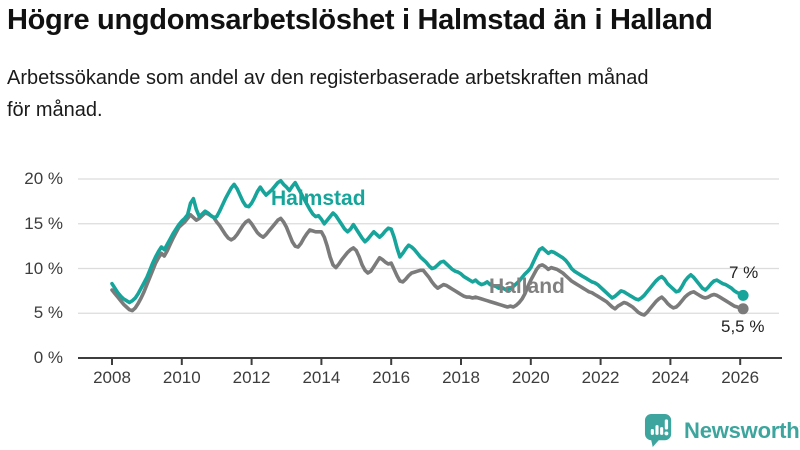 Image resolution: width=800 pixels, height=450 pixels. I want to click on x-axis-label: 2012, so click(251, 377).